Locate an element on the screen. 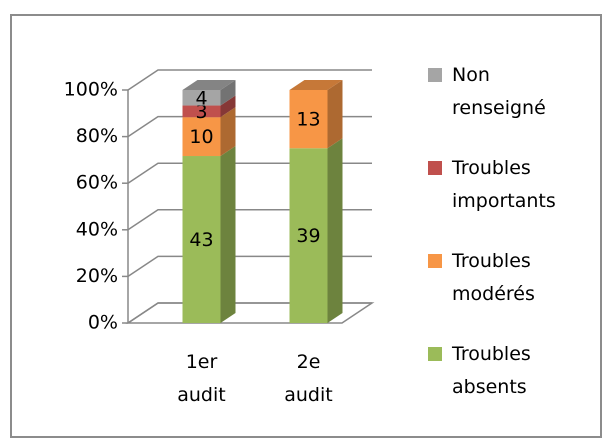 The image size is (611, 448). data-label: 39 is located at coordinates (308, 236).